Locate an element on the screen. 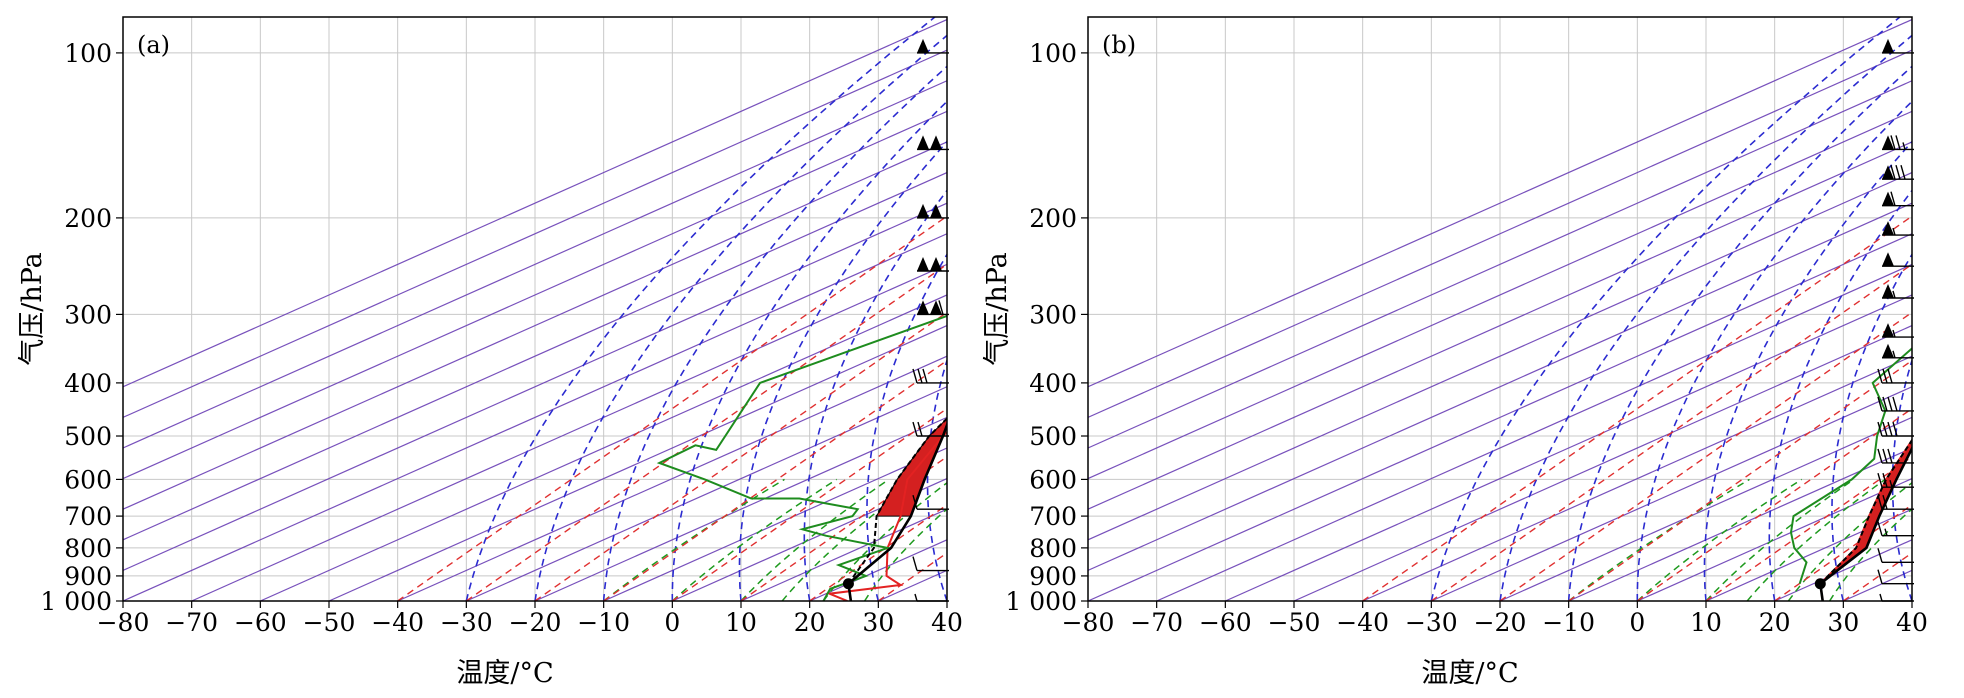 The width and height of the screenshot is (1964, 698). y-tick-label: 300 is located at coordinates (1053, 314).